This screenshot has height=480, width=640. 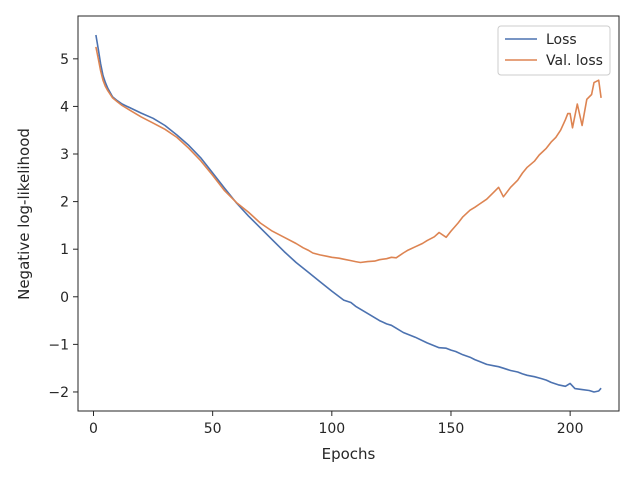 I want to click on y-tick-label: 4, so click(x=64, y=107).